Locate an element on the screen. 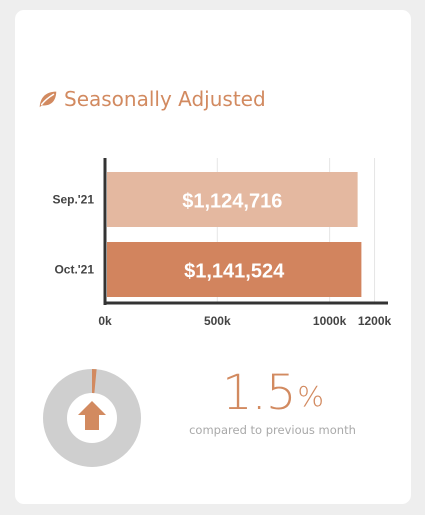 The image size is (425, 515). change-caption: compared to previous month is located at coordinates (272, 430).